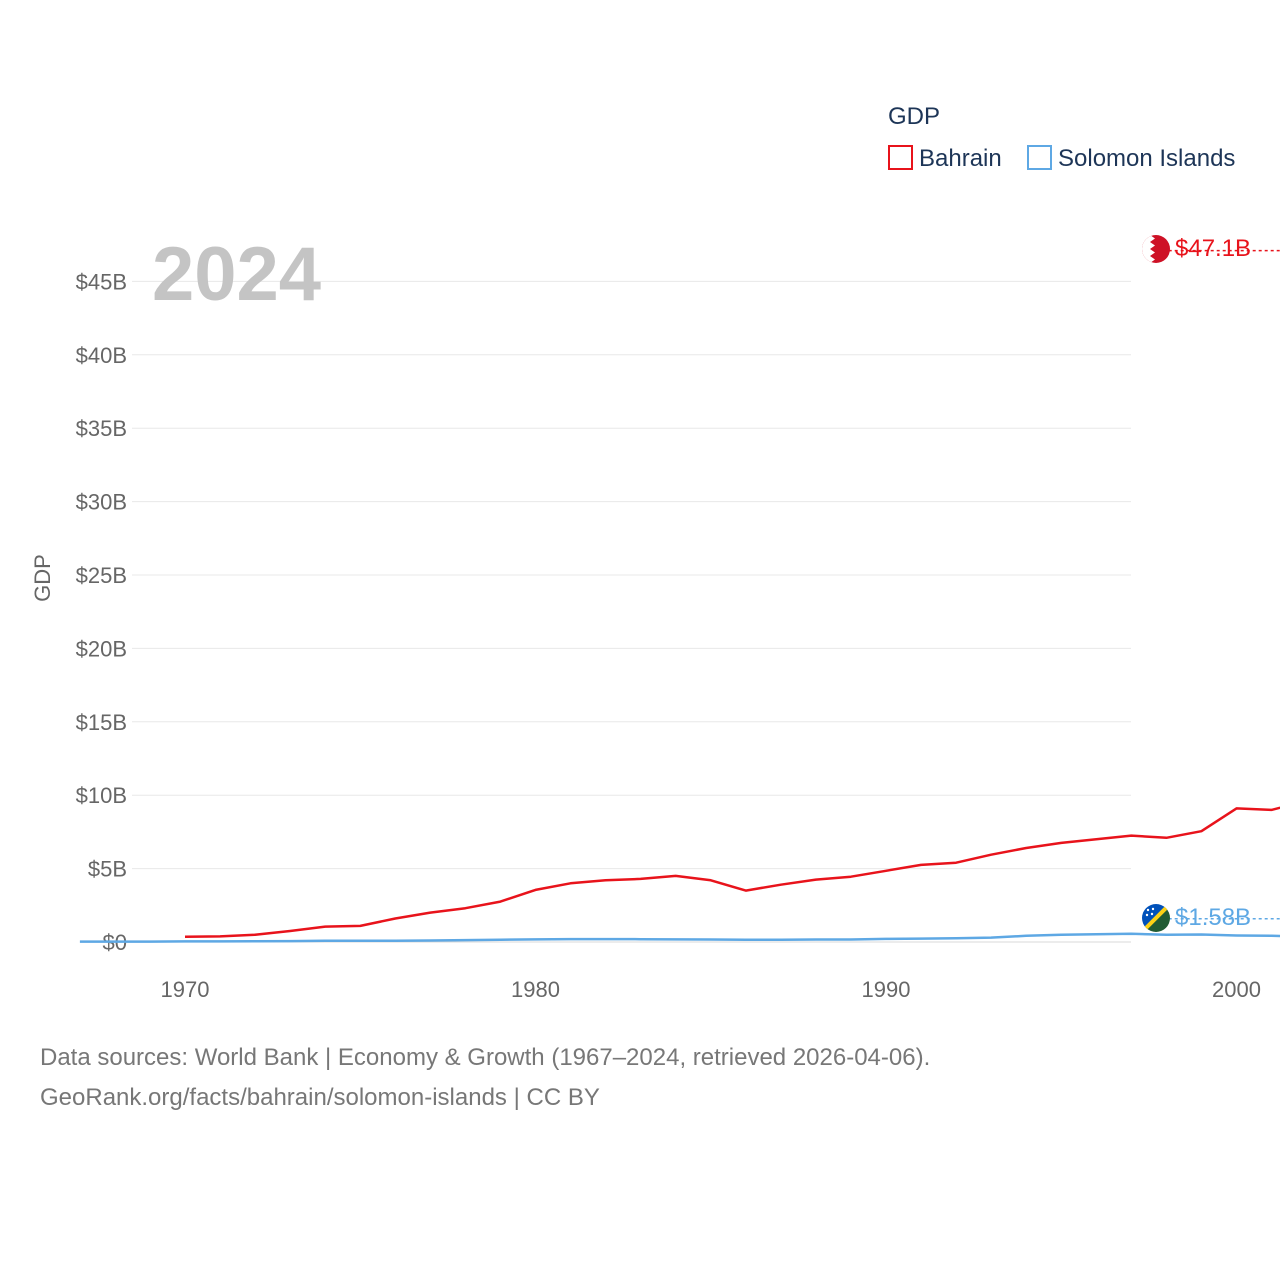 The width and height of the screenshot is (1280, 1280). I want to click on legend-label-bahrain: Bahrain, so click(960, 158).